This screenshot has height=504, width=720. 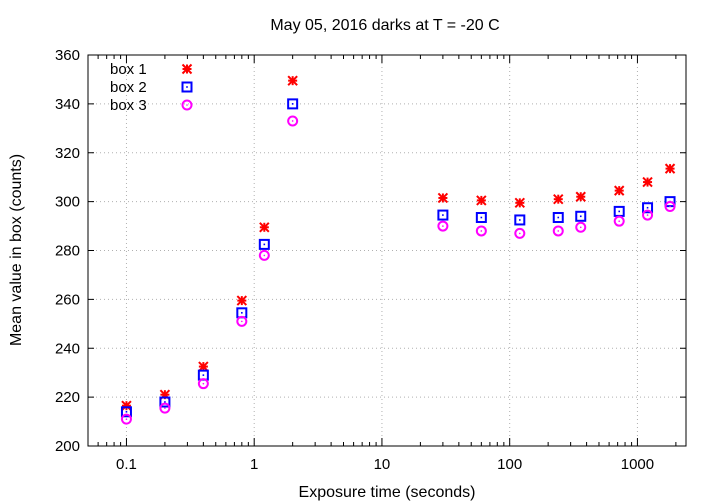 I want to click on chart-title: May 05, 2016 darks at T = -20 C, so click(x=384, y=25).